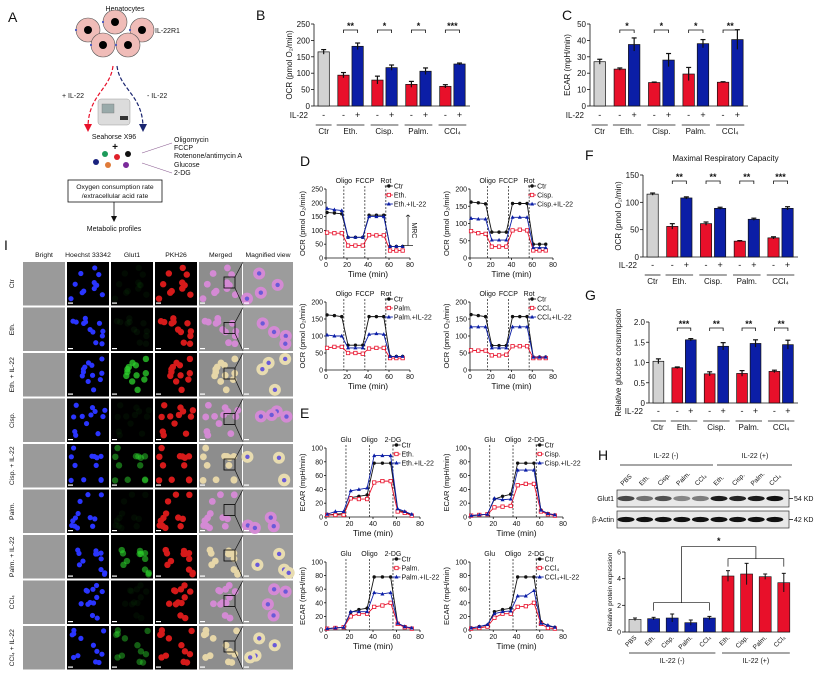 This screenshot has height=673, width=818. What do you see at coordinates (682, 519) in the screenshot?
I see `blot-band` at bounding box center [682, 519].